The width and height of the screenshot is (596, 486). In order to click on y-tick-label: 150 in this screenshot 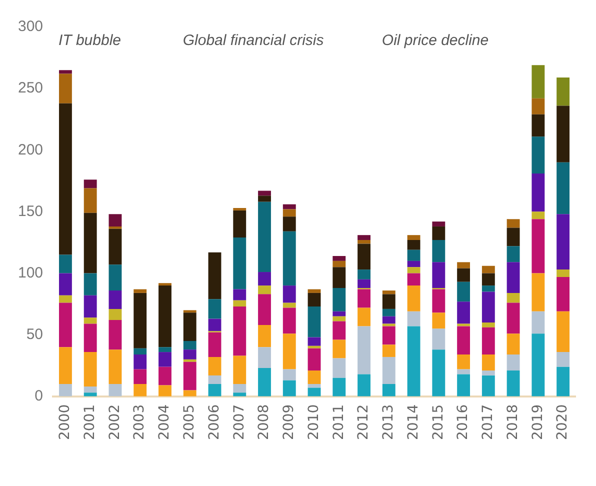, I will do `click(31, 211)`.